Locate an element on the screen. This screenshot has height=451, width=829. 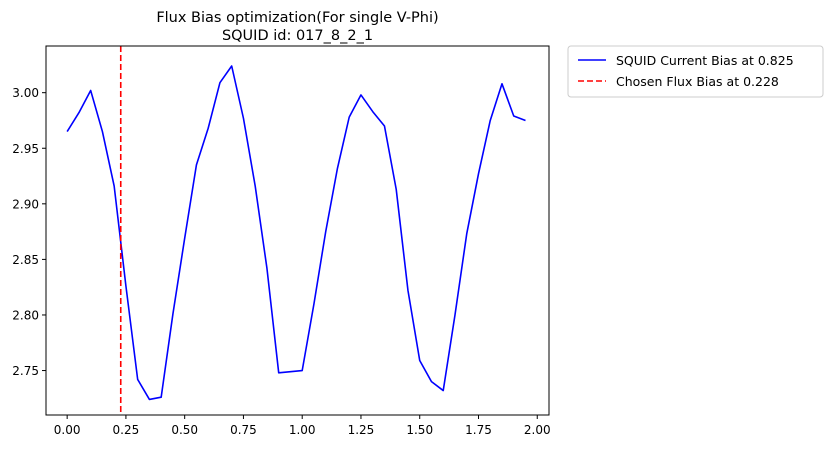
legend-box is located at coordinates (695, 71).